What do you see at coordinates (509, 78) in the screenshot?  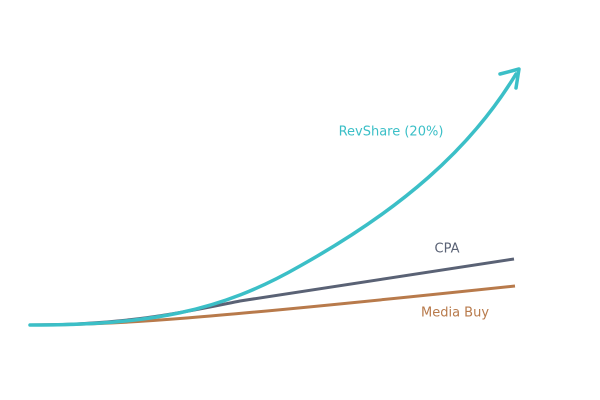 I see `revshare-arrowhead` at bounding box center [509, 78].